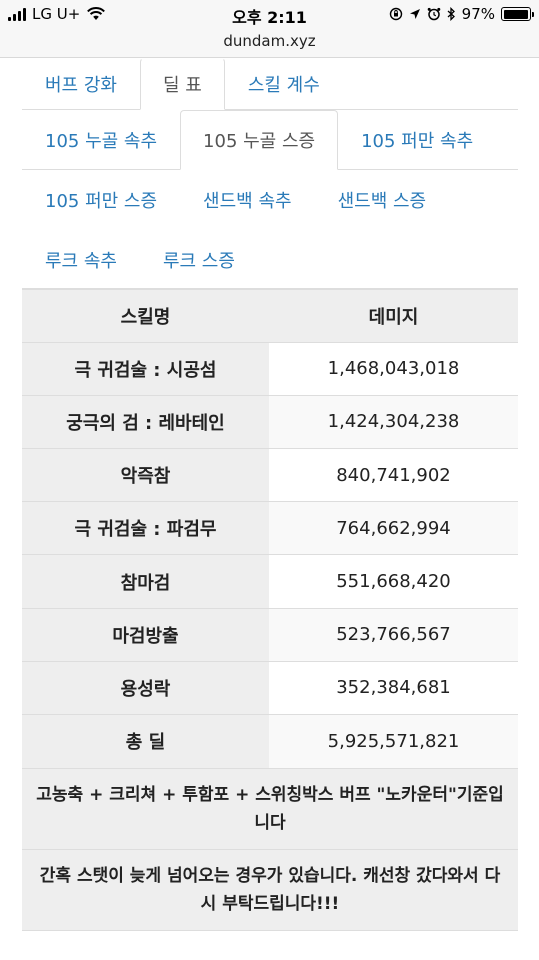 The image size is (539, 960). I want to click on wifi-icon, so click(96, 13).